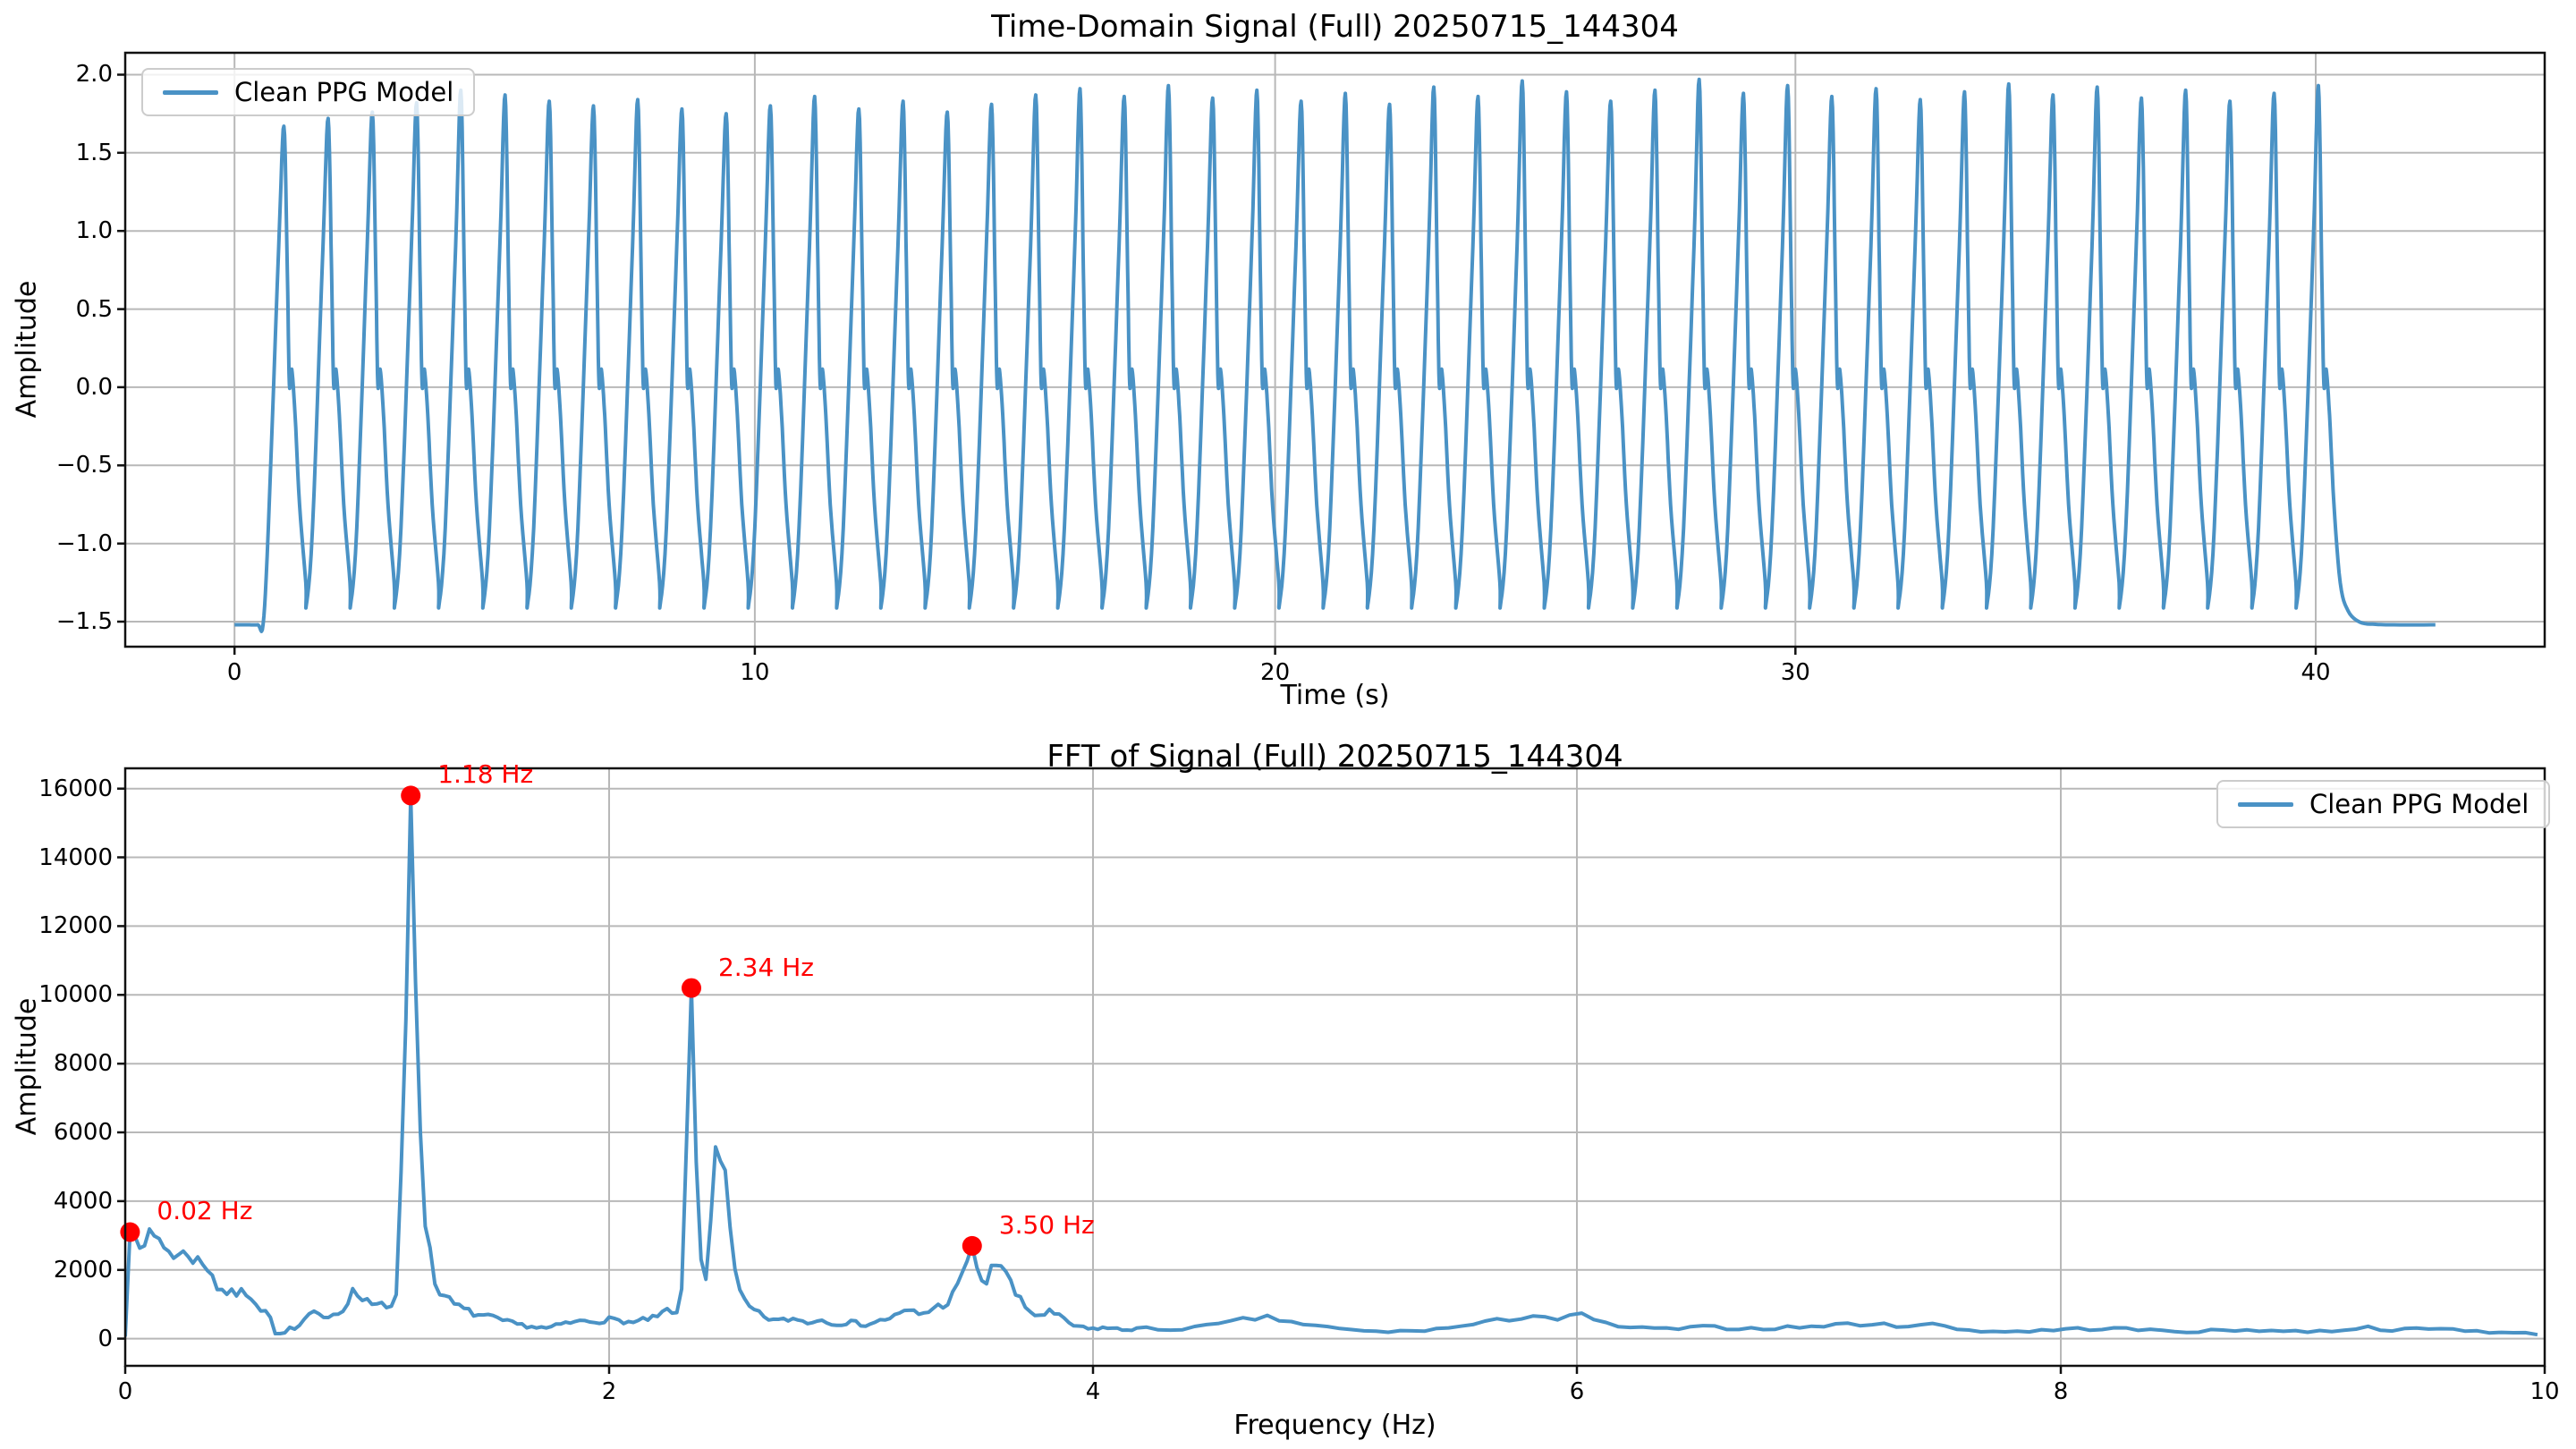  What do you see at coordinates (84, 622) in the screenshot?
I see `y-tick-label: −1.5` at bounding box center [84, 622].